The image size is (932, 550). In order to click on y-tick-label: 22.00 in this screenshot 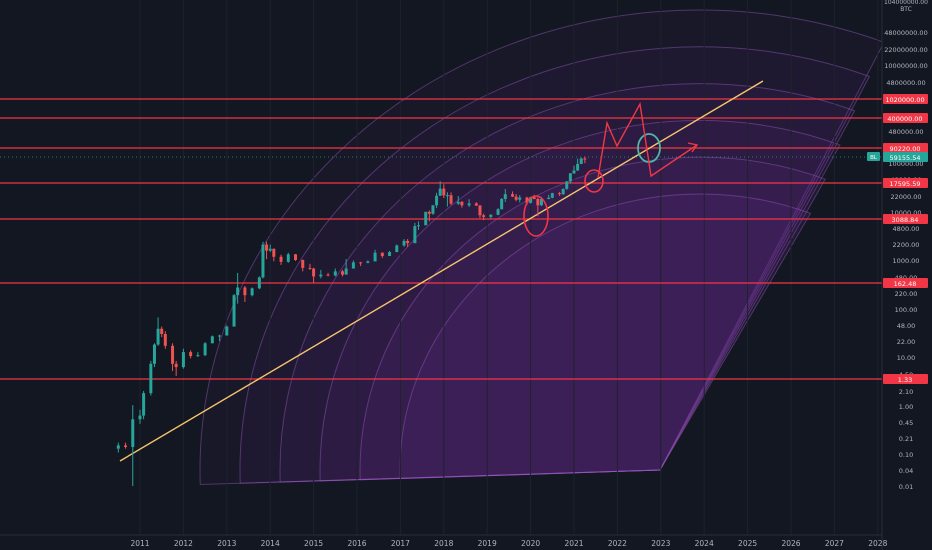, I will do `click(906, 342)`.